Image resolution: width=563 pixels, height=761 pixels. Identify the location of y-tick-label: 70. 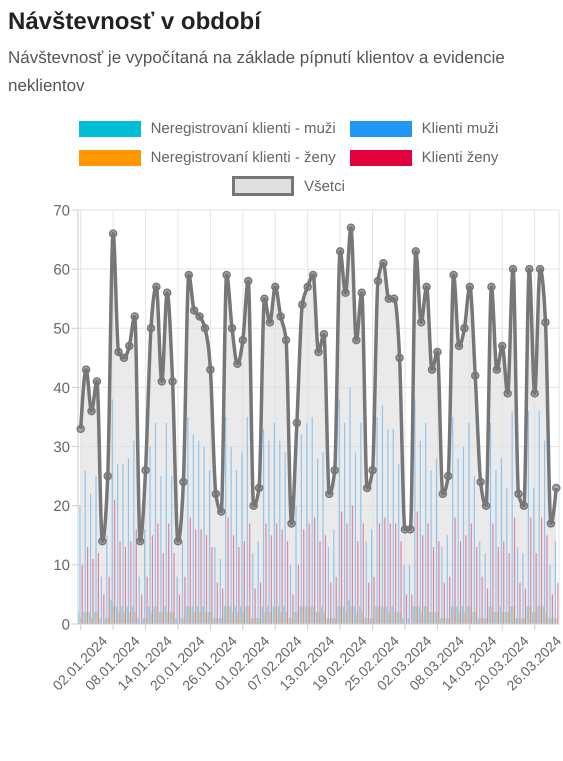
(61, 211).